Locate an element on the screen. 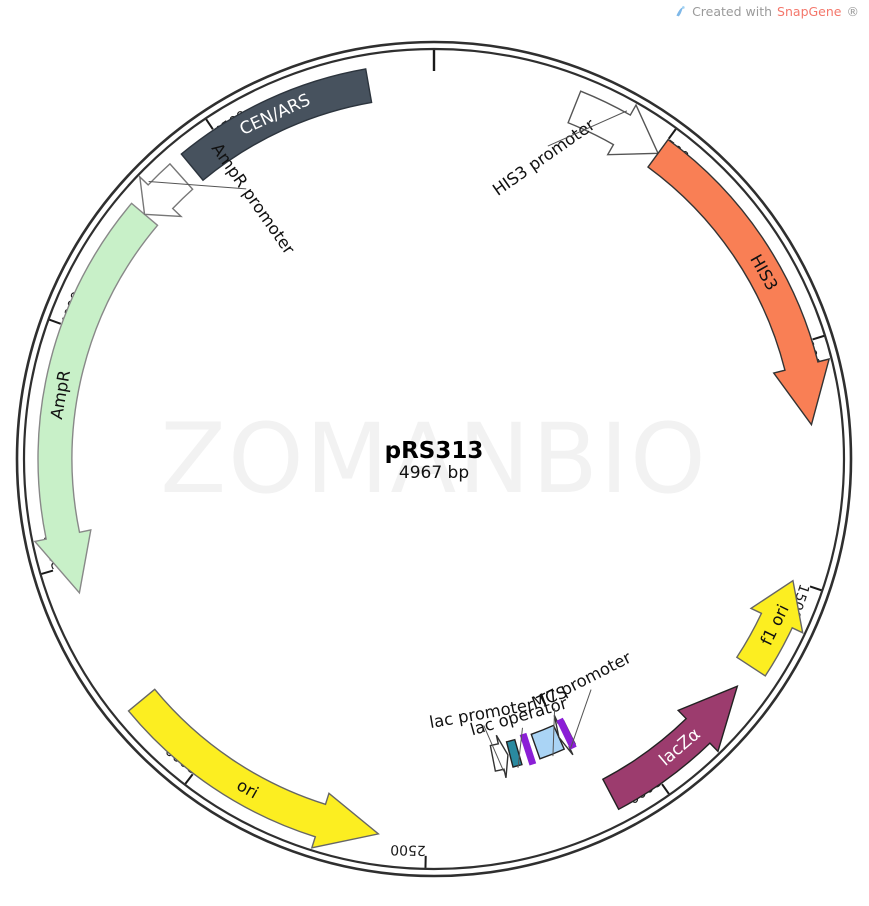 The height and width of the screenshot is (906, 869). feature-ampr-promoter is located at coordinates (166, 190).